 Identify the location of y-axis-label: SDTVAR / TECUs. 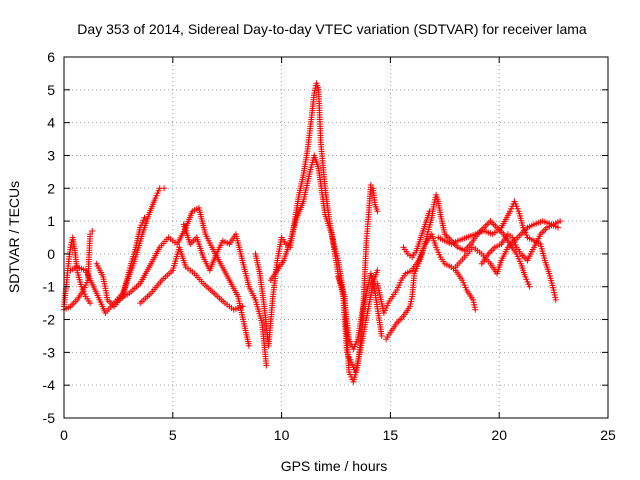
(14, 237).